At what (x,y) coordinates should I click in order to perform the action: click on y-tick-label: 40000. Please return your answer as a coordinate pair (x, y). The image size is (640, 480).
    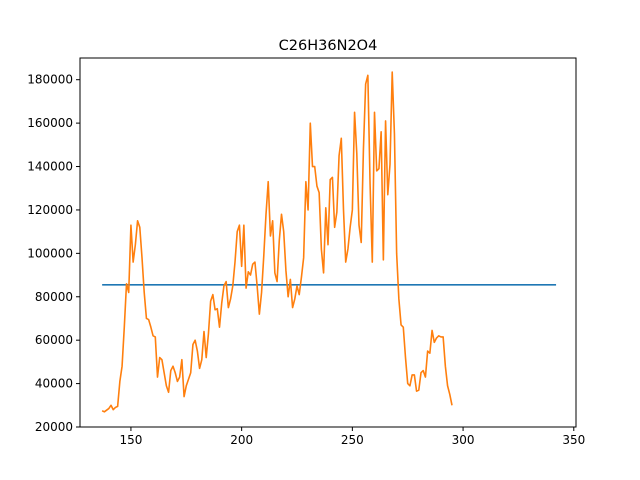
    Looking at the image, I should click on (54, 384).